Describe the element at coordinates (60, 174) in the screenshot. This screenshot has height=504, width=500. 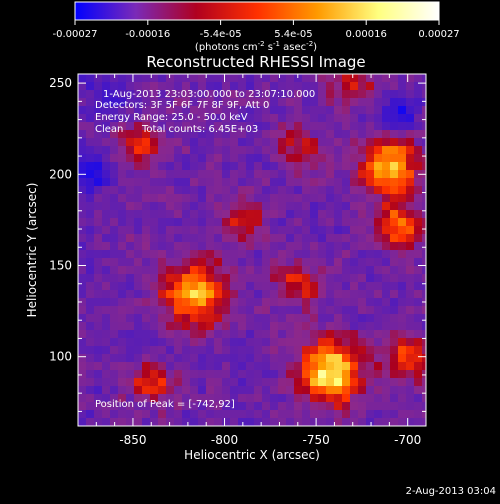
I see `y-tick-label: 200` at that location.